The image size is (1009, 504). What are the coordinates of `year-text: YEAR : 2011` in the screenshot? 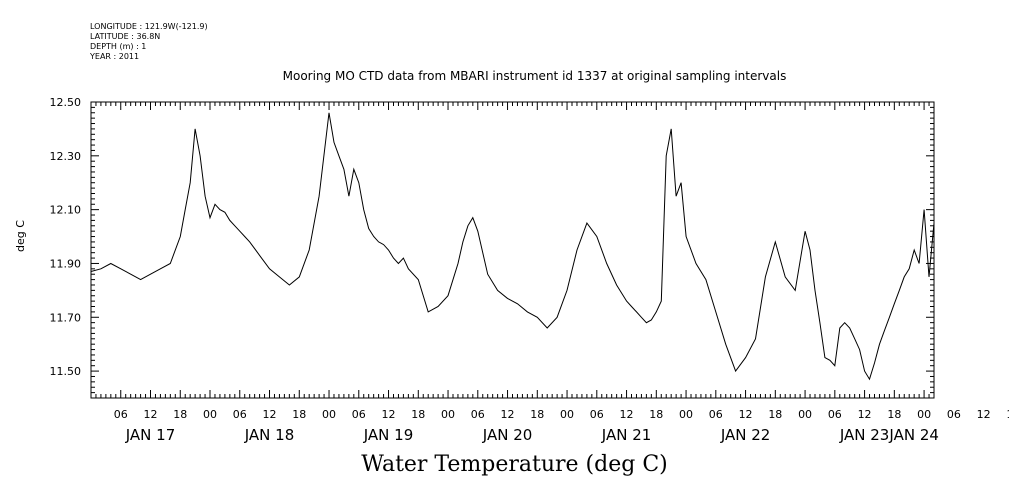 It's located at (115, 56).